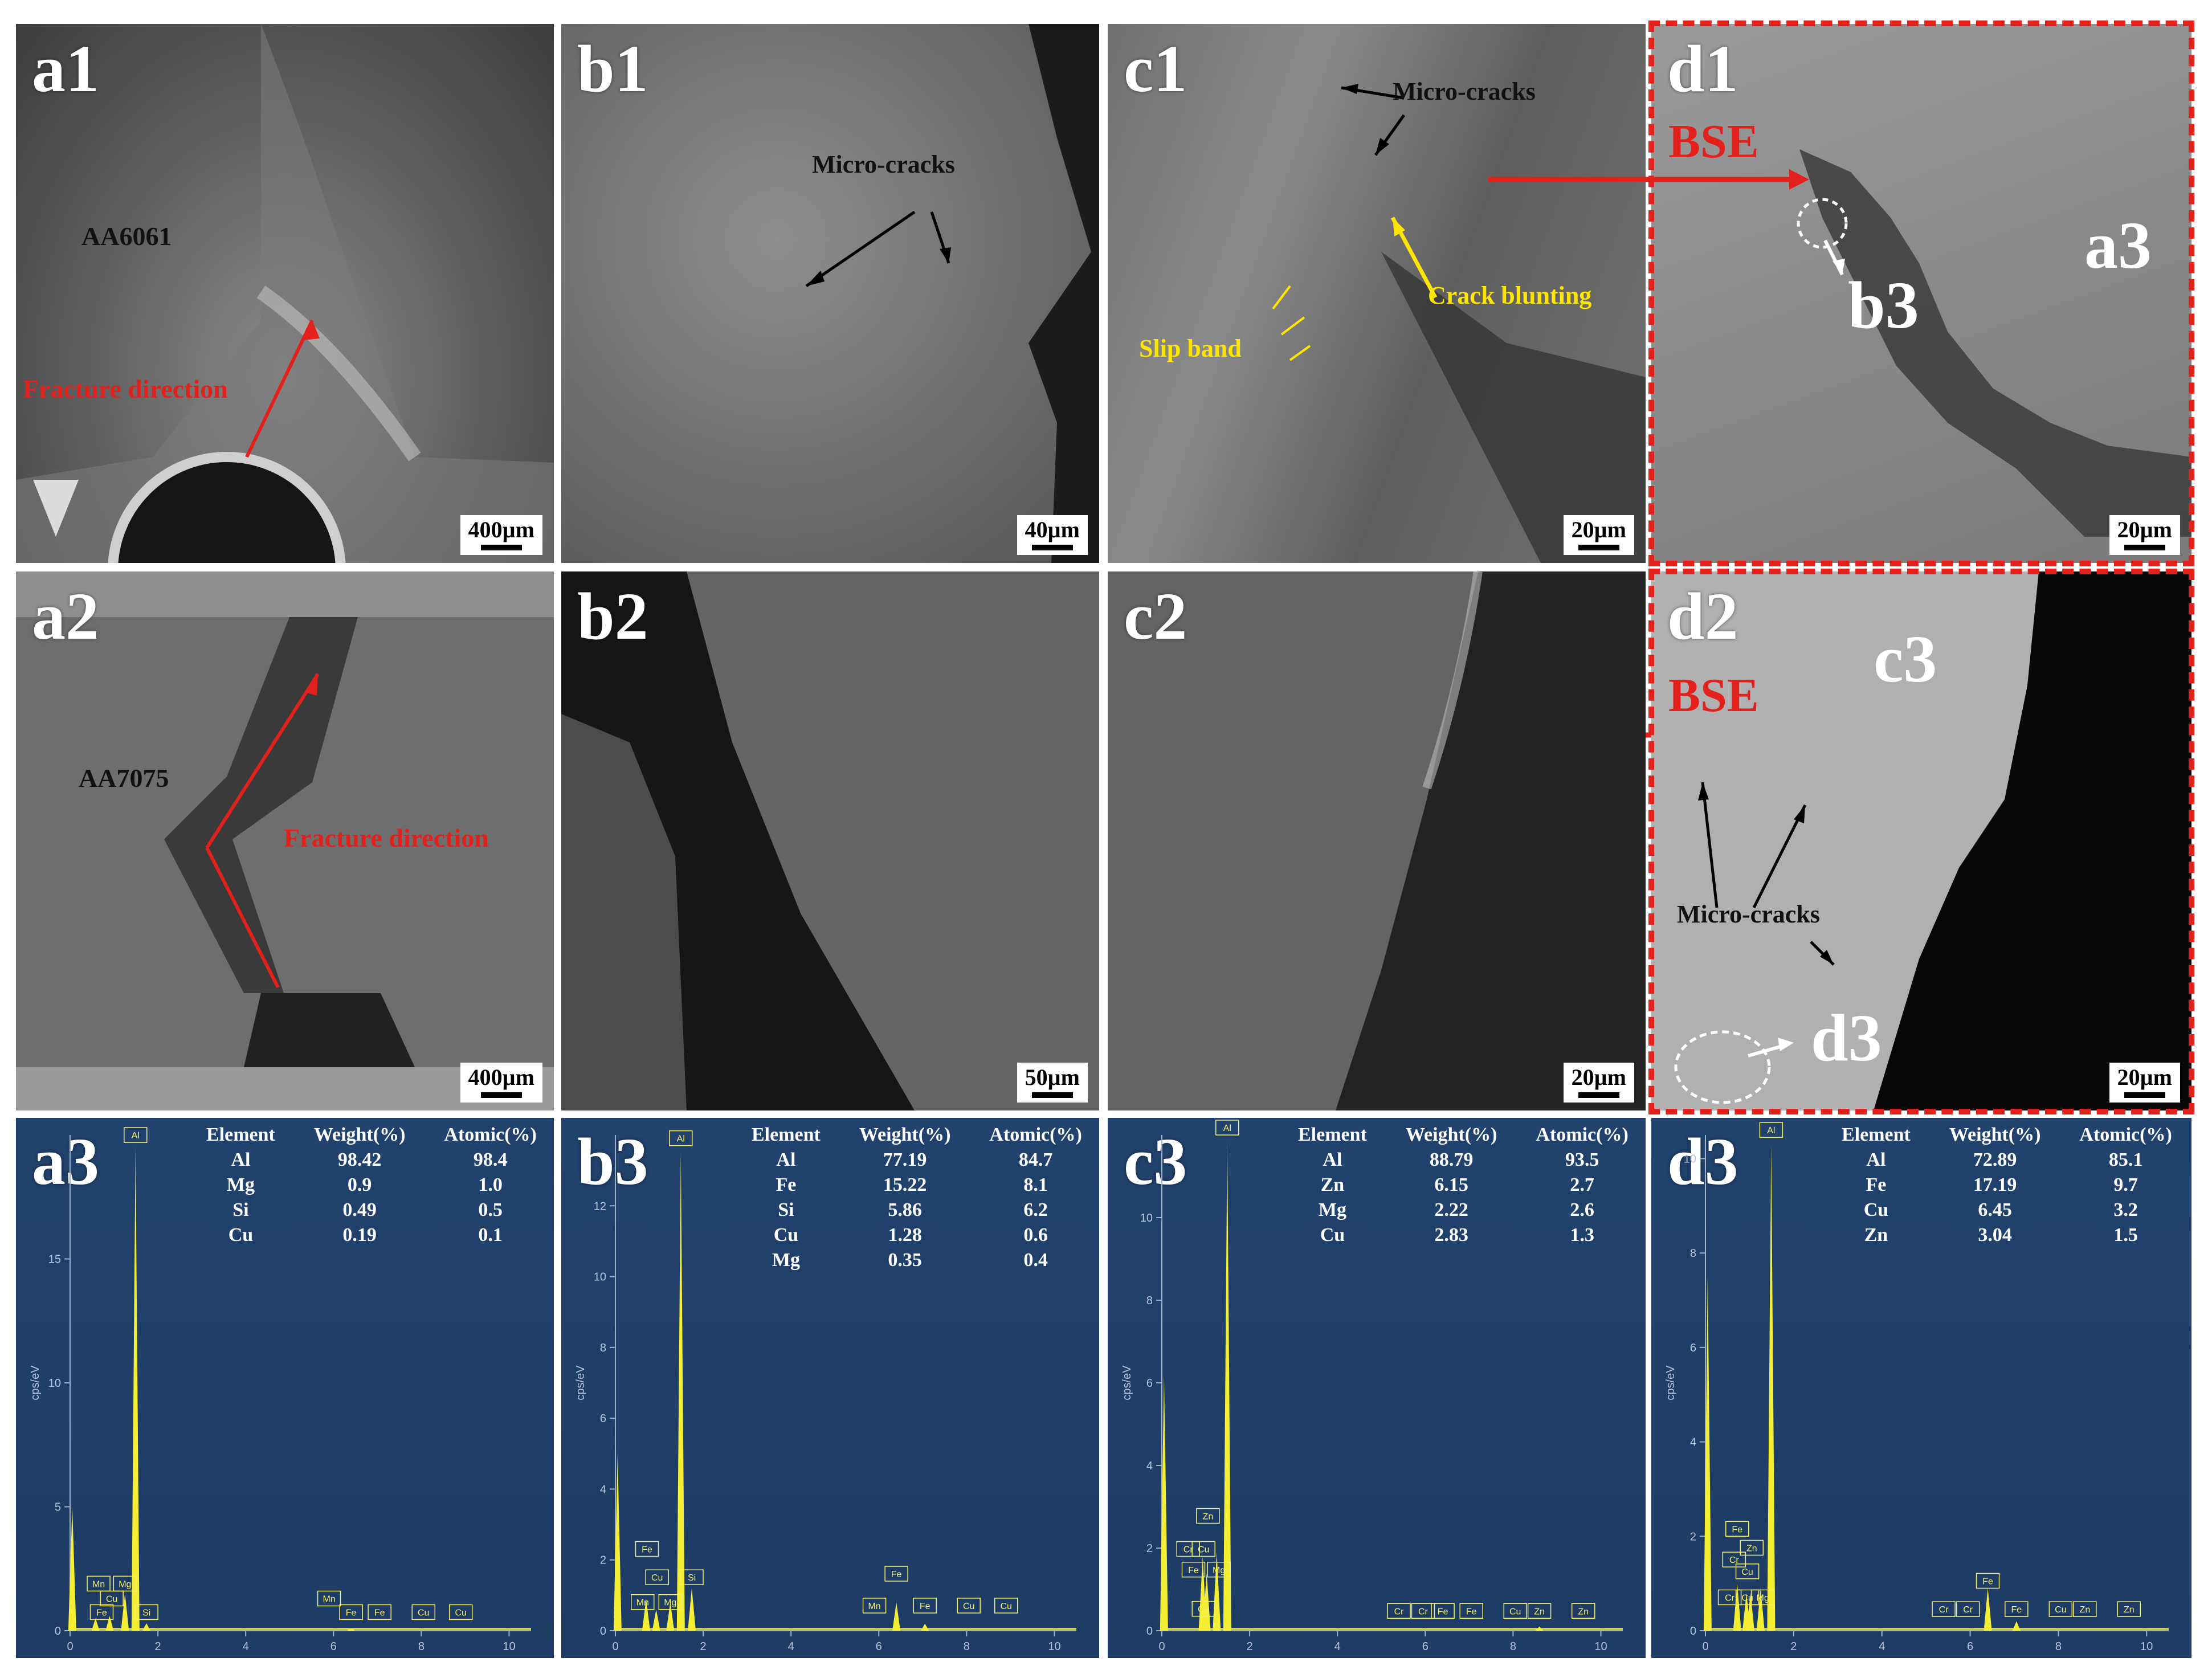 This screenshot has height=1674, width=2212. I want to click on peak-tag-label: Cr, so click(1734, 1560).